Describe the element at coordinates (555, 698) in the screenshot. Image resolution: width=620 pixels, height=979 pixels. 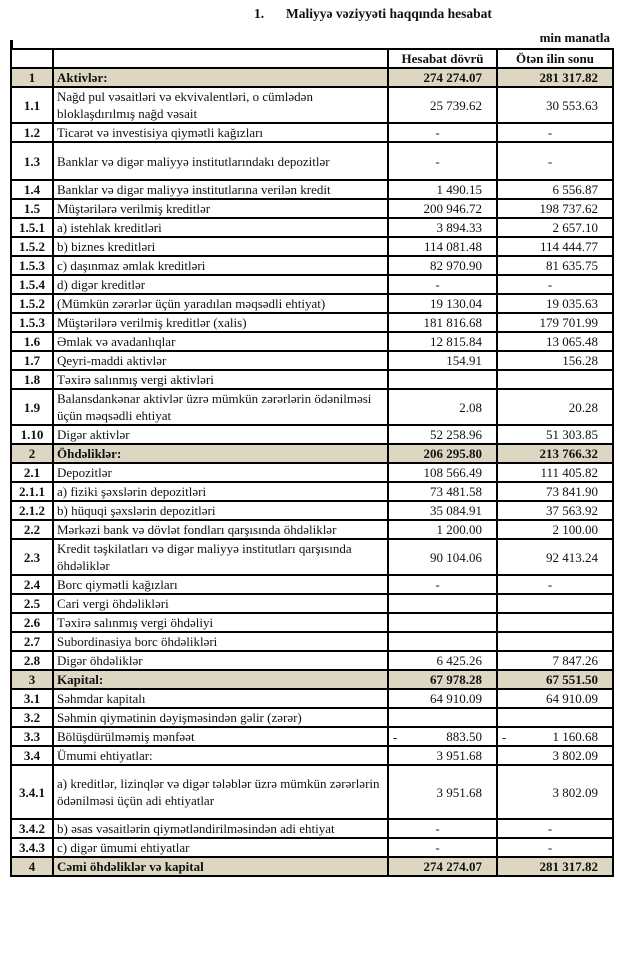
I see `previous-year-value: 64 910.09` at that location.